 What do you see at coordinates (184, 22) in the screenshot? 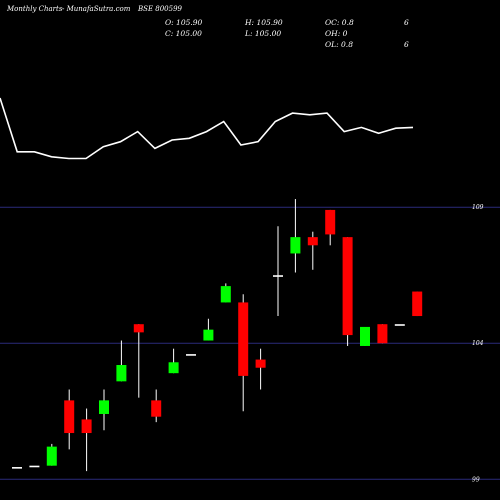
I see `open-value: O: 105.90` at bounding box center [184, 22].